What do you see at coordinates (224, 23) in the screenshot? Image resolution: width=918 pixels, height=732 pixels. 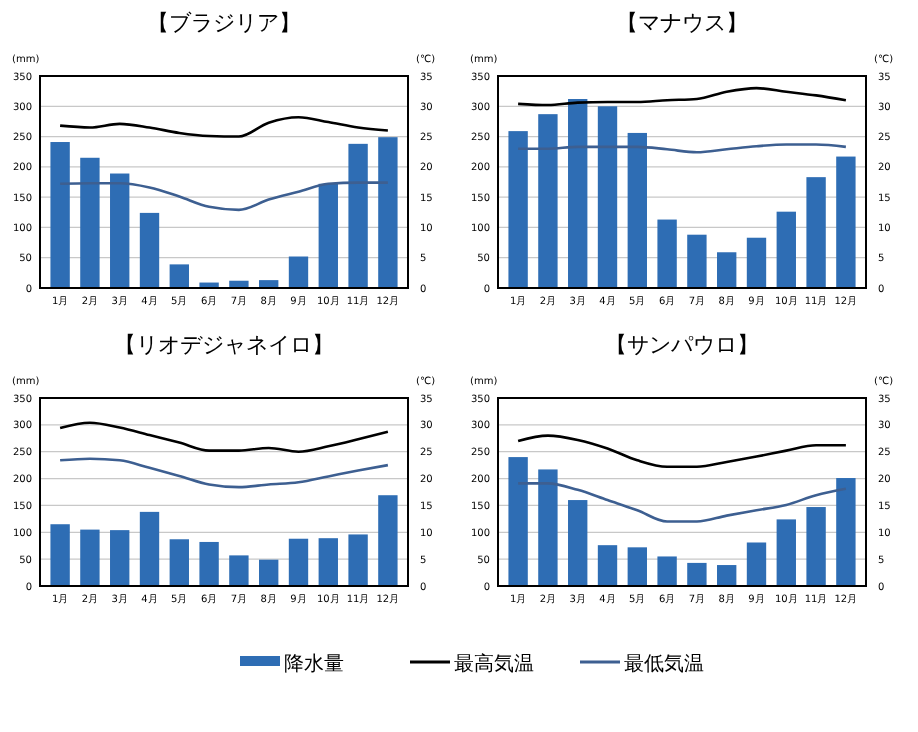 I see `chart-title: 【ブラジリア】` at bounding box center [224, 23].